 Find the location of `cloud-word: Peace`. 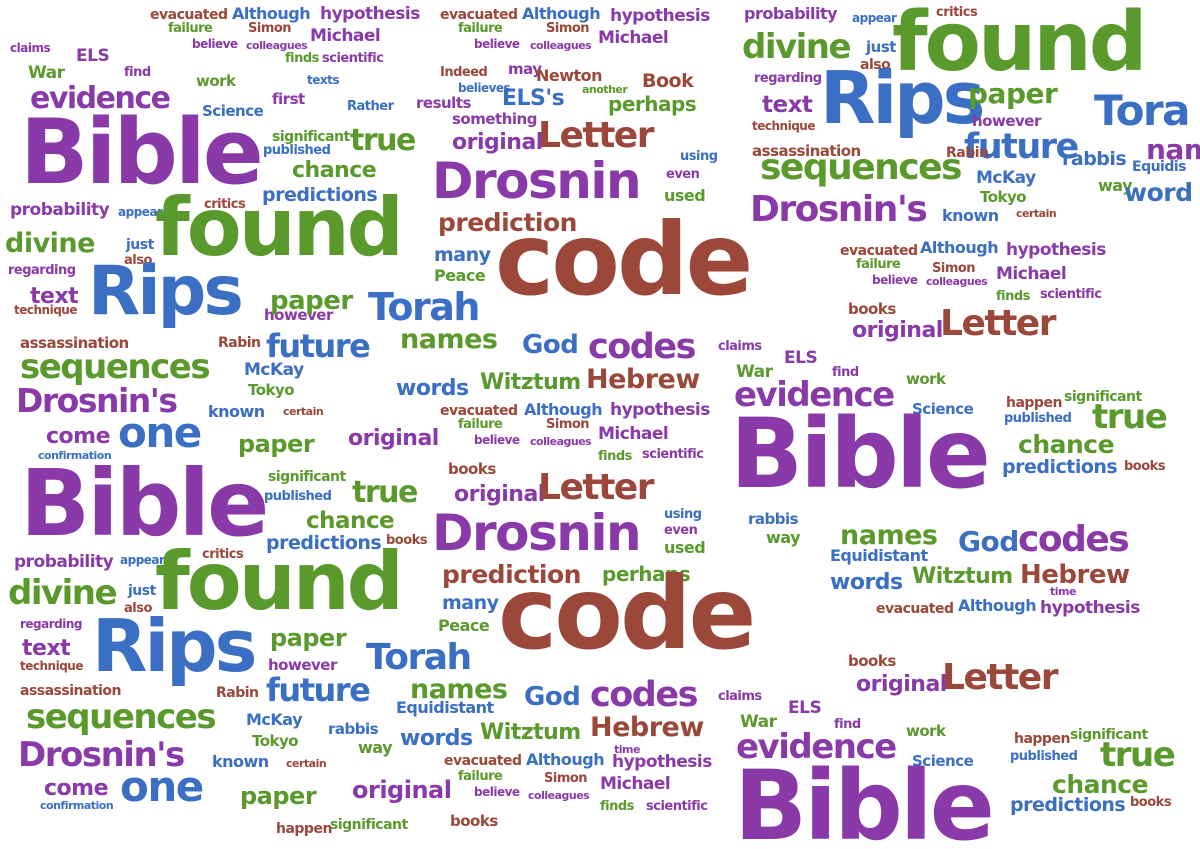

cloud-word: Peace is located at coordinates (460, 275).